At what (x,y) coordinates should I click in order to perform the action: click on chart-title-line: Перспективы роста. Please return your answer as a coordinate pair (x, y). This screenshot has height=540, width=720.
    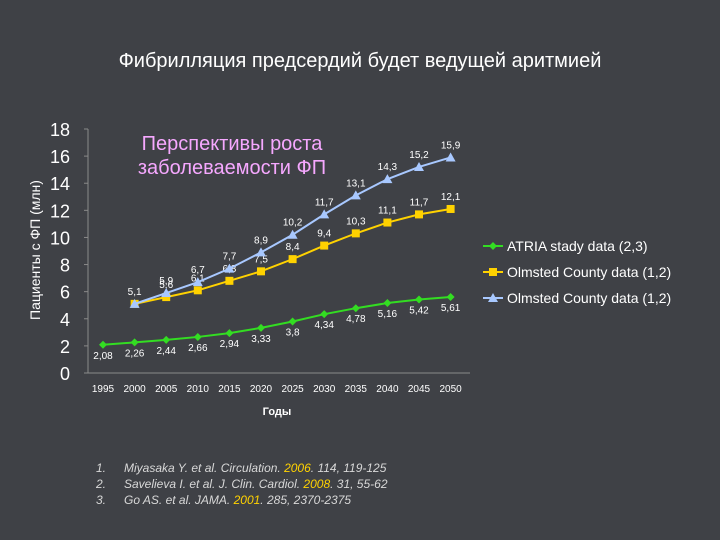
    Looking at the image, I should click on (233, 144).